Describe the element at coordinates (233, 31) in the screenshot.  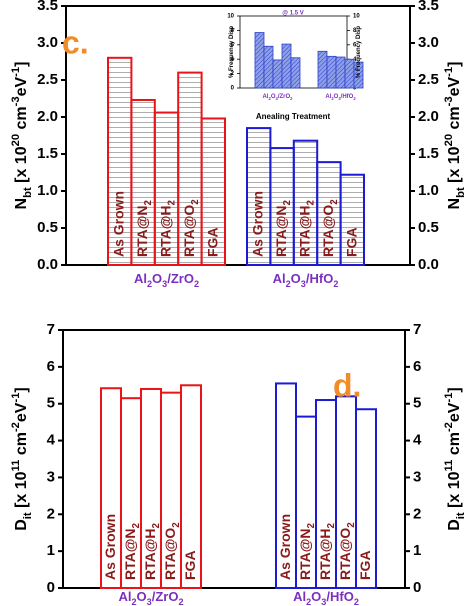
I see `y-tick-label: 8` at that location.